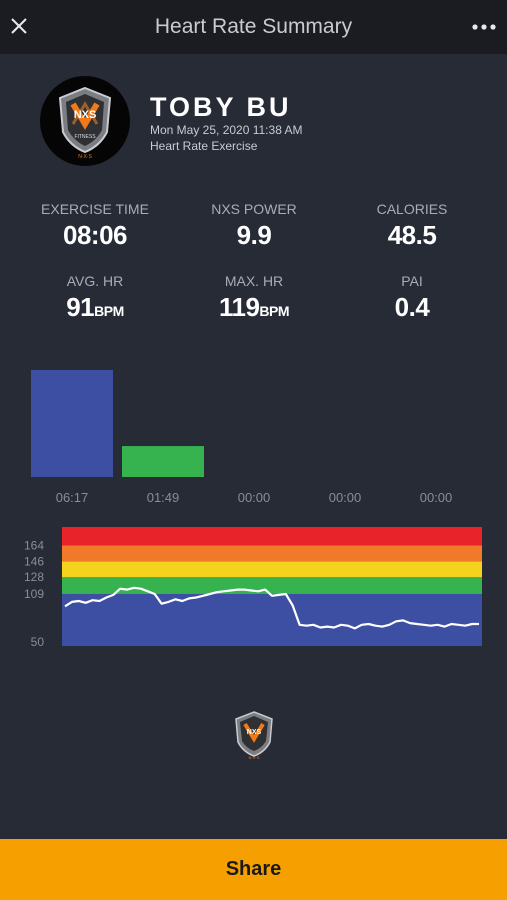  I want to click on exercise-type: Heart Rate Exercise, so click(204, 146).